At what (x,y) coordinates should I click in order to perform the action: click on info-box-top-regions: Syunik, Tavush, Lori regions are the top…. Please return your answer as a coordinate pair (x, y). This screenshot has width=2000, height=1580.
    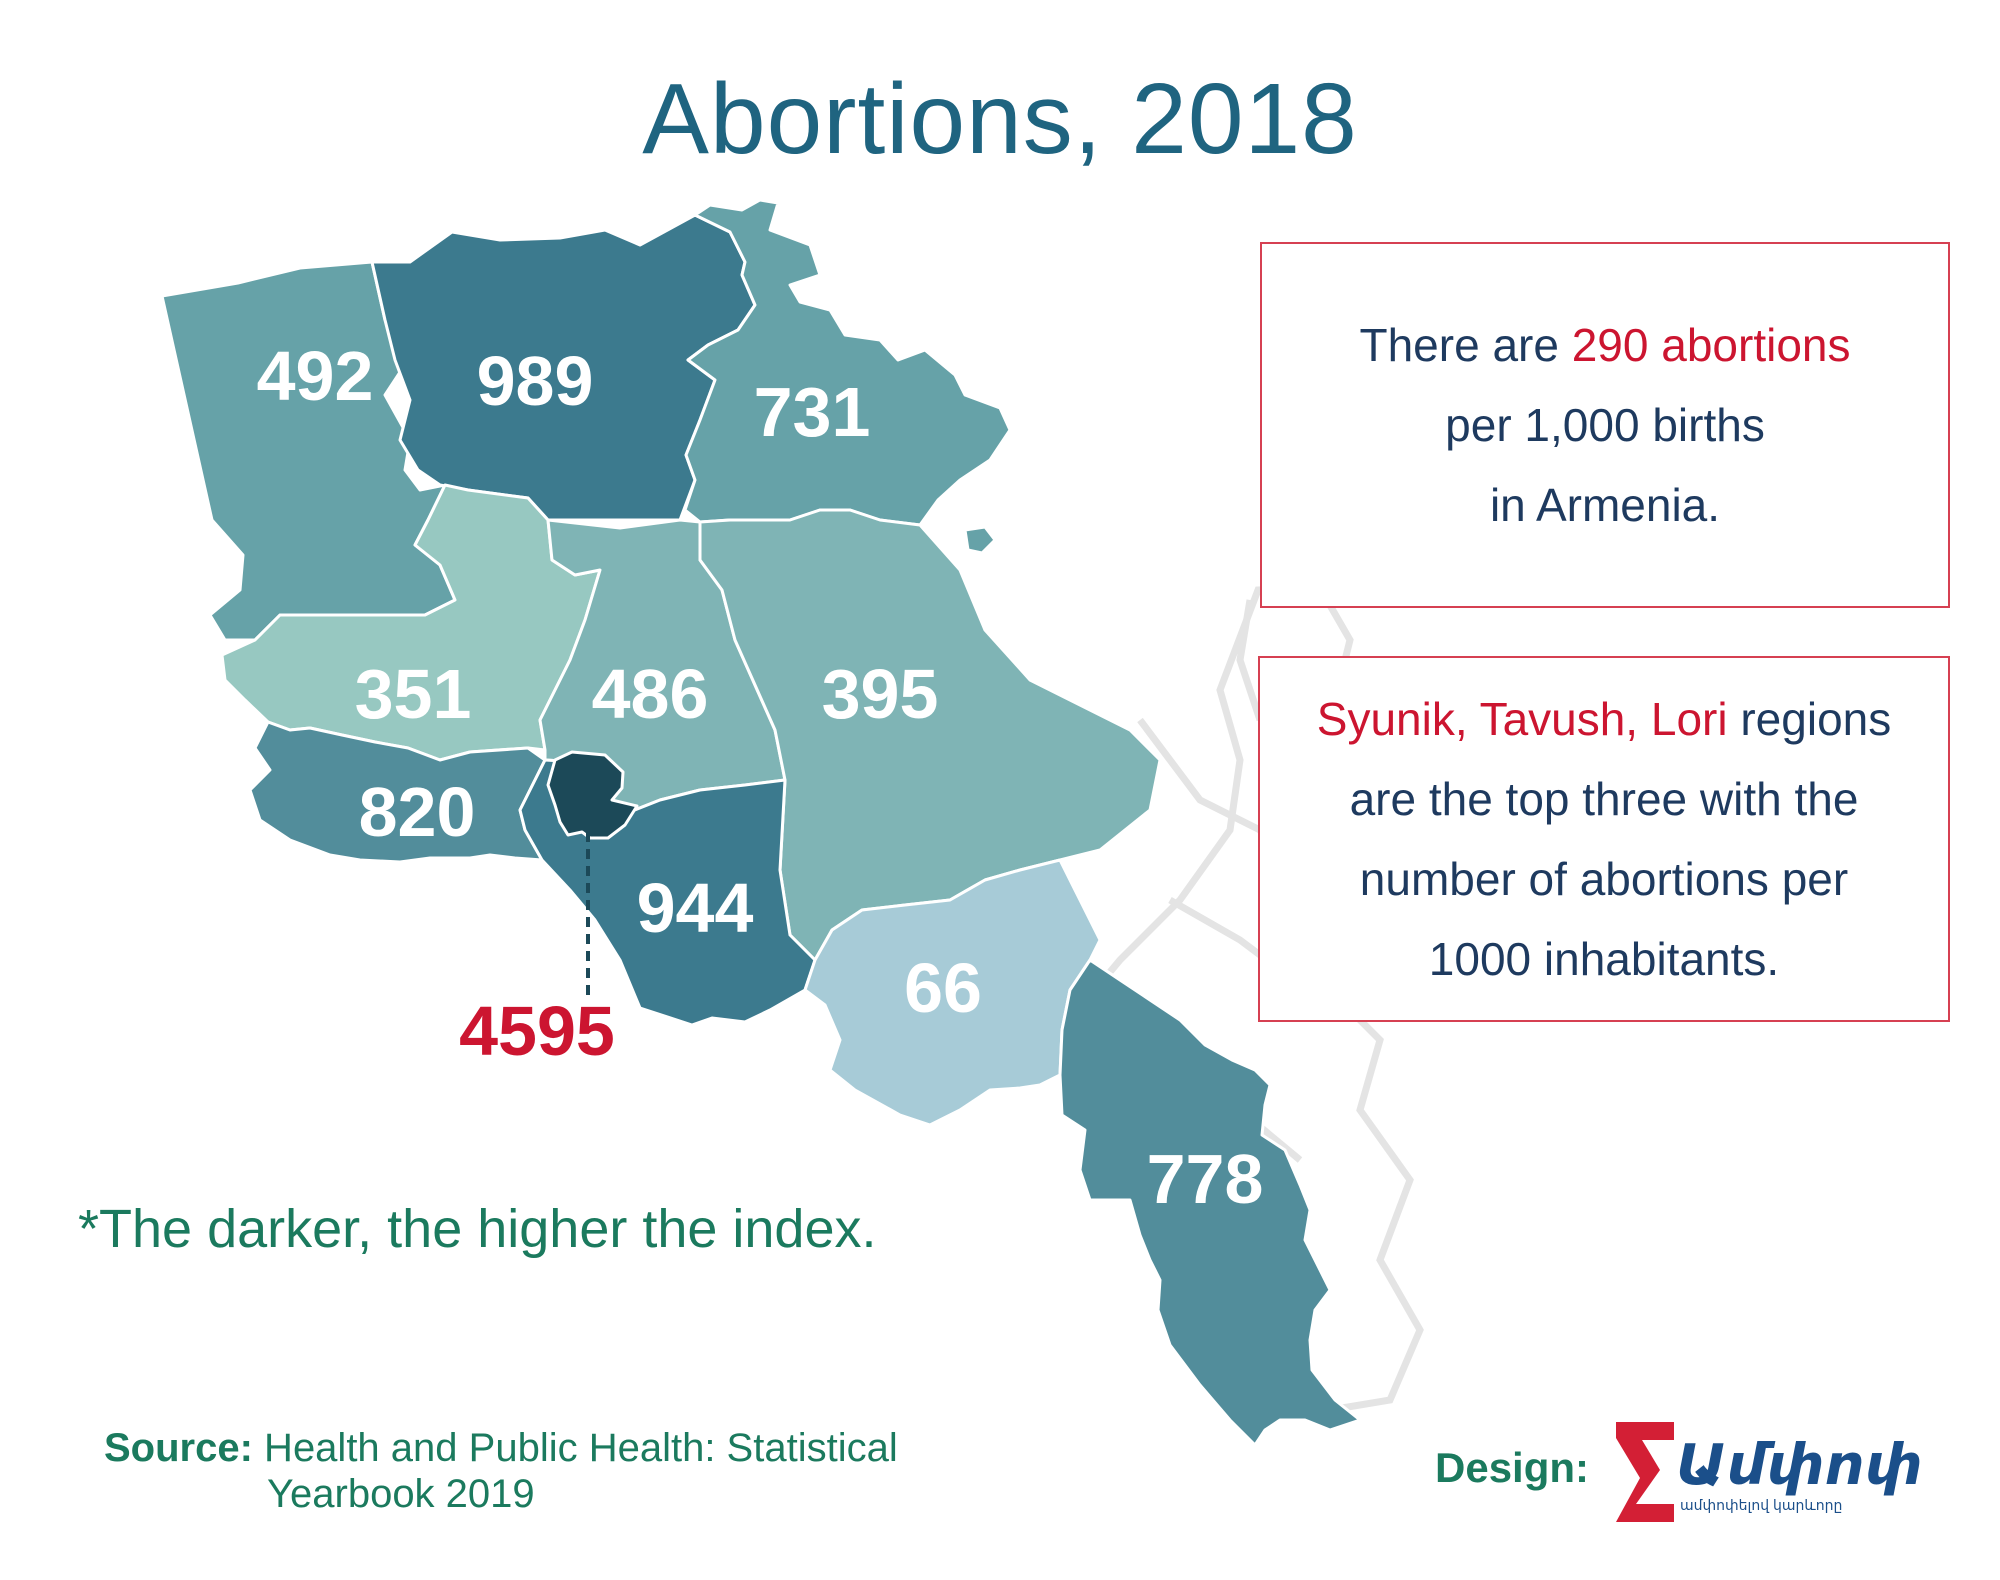
    Looking at the image, I should click on (1604, 839).